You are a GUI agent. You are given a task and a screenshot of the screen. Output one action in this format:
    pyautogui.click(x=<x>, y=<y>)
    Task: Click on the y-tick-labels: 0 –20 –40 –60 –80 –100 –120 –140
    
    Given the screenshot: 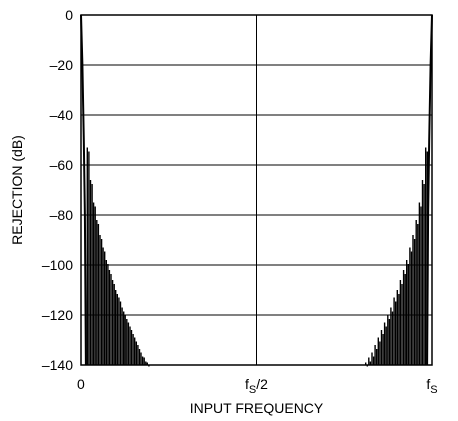 What is the action you would take?
    pyautogui.click(x=57, y=190)
    